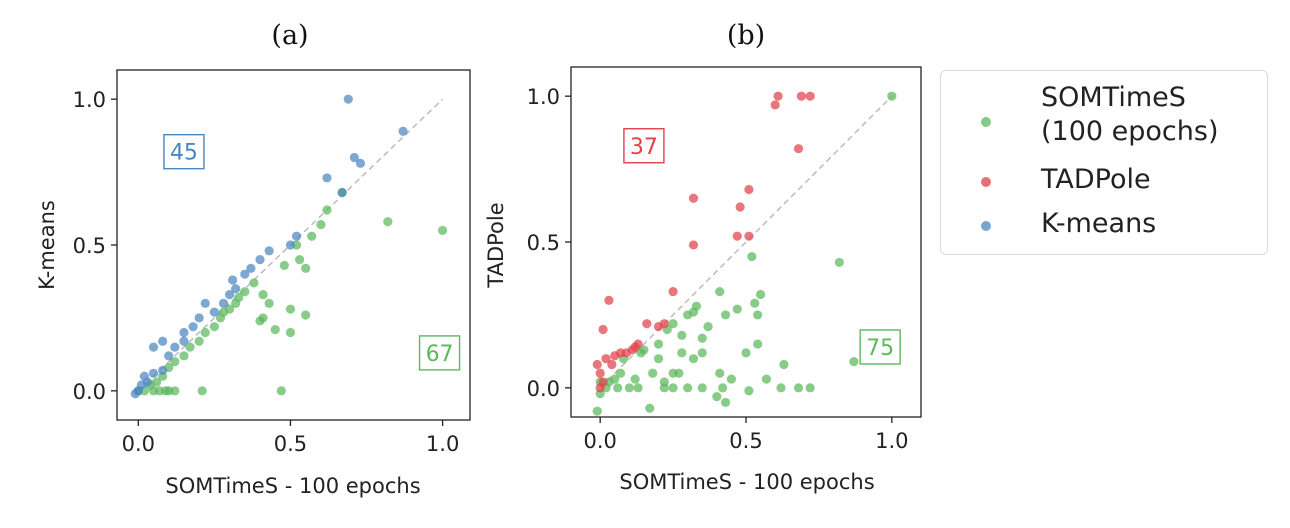  What do you see at coordinates (891, 441) in the screenshot?
I see `panel-b-xtick-label: 1.0` at bounding box center [891, 441].